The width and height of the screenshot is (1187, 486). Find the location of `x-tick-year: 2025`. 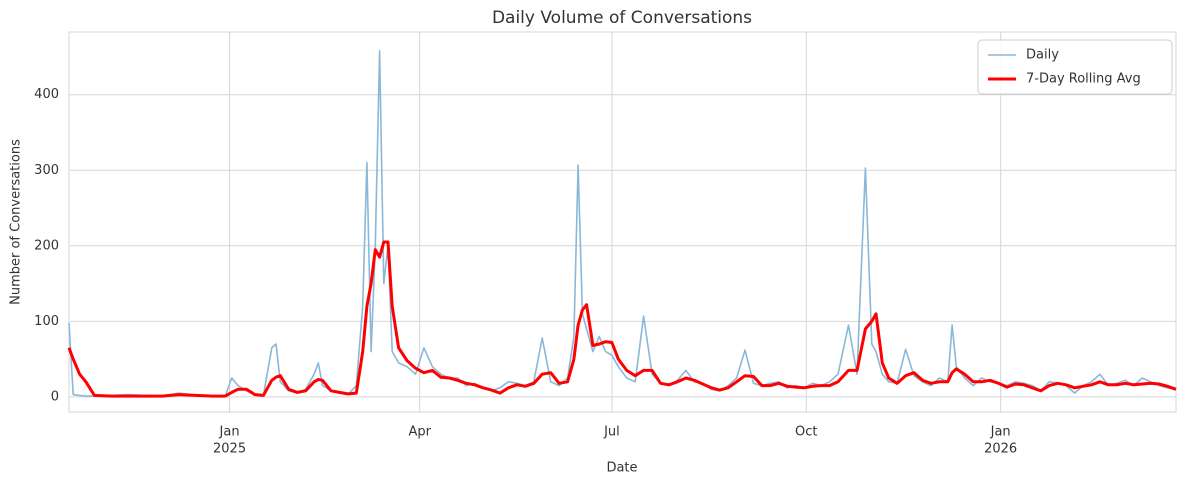

x-tick-year: 2025 is located at coordinates (229, 449).